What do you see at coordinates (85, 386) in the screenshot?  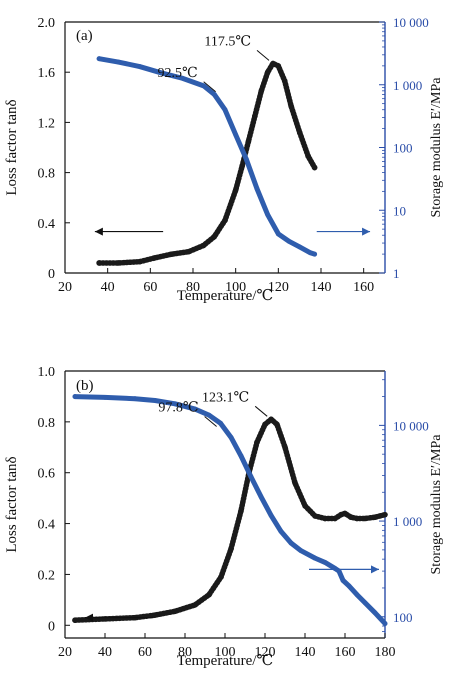 I see `panel-label: (b)` at bounding box center [85, 386].